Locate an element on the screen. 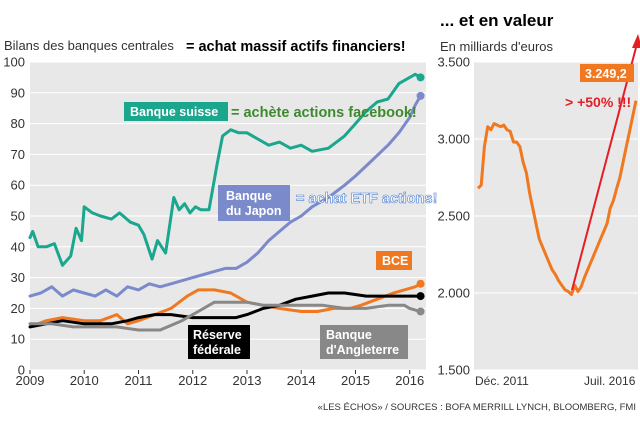 This screenshot has height=421, width=640. left-x-tick-label: 2009 is located at coordinates (30, 380).